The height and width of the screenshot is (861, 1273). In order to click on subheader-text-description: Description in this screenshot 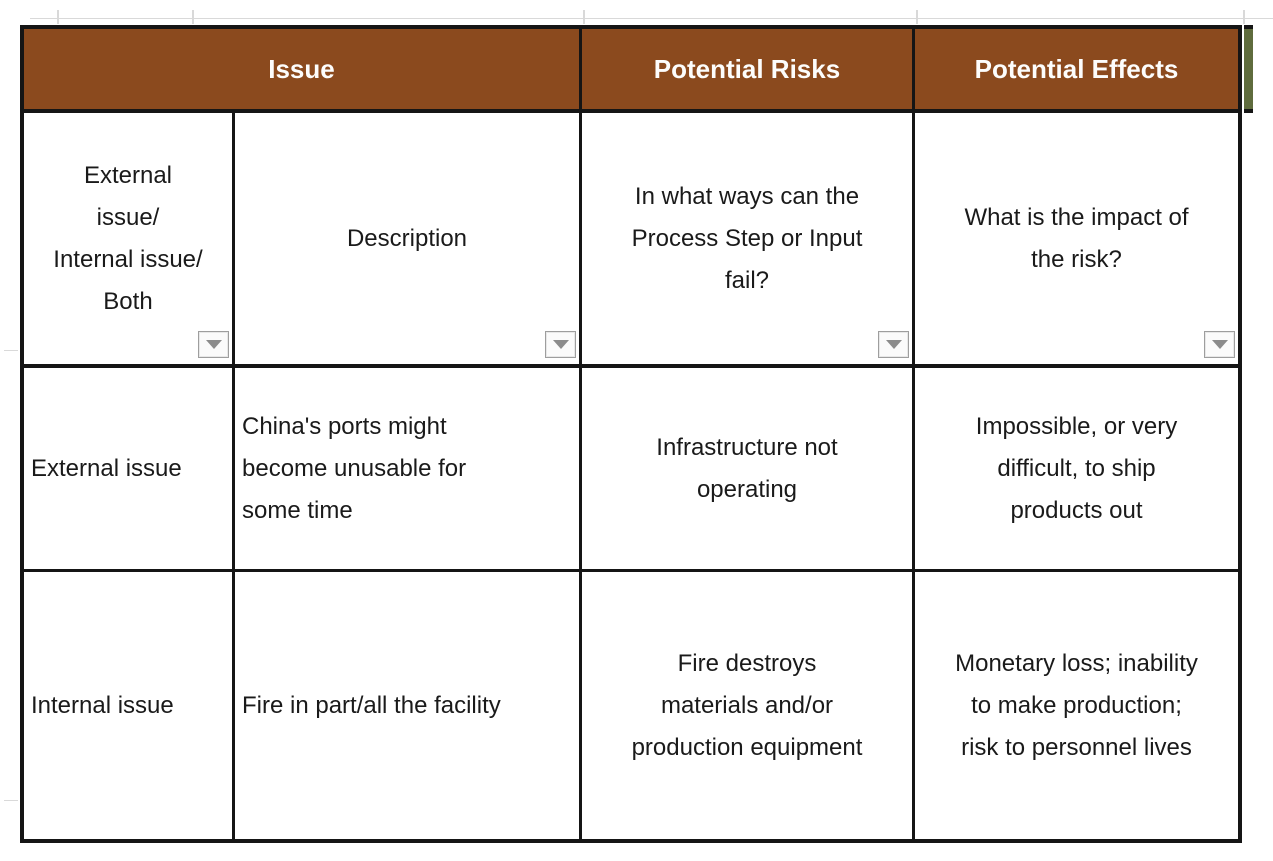, I will do `click(407, 238)`.